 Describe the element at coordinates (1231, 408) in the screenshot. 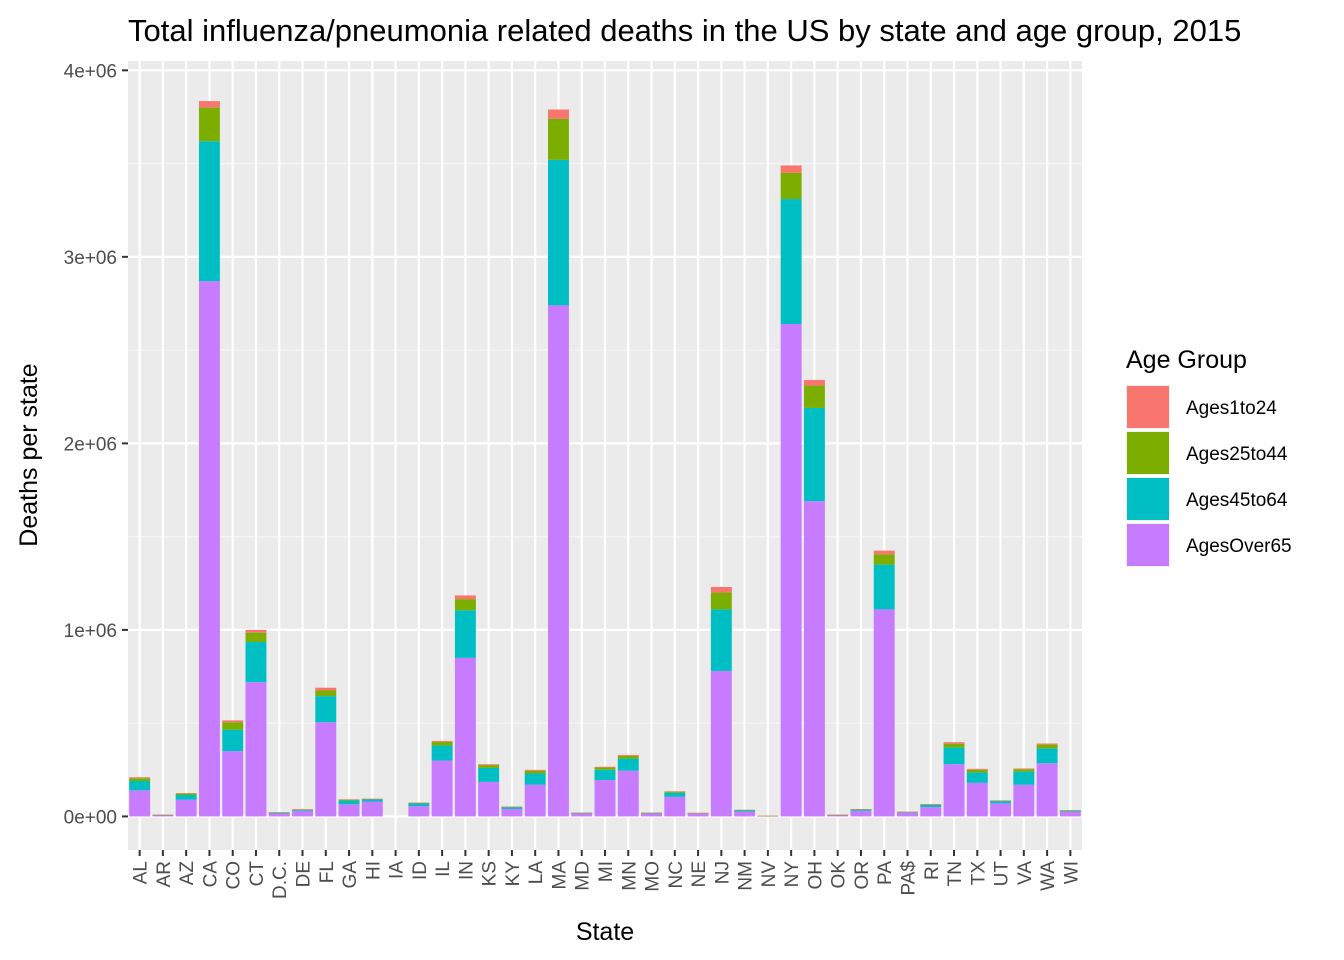

I see `legend-label-ages1to24: Ages1to24` at that location.